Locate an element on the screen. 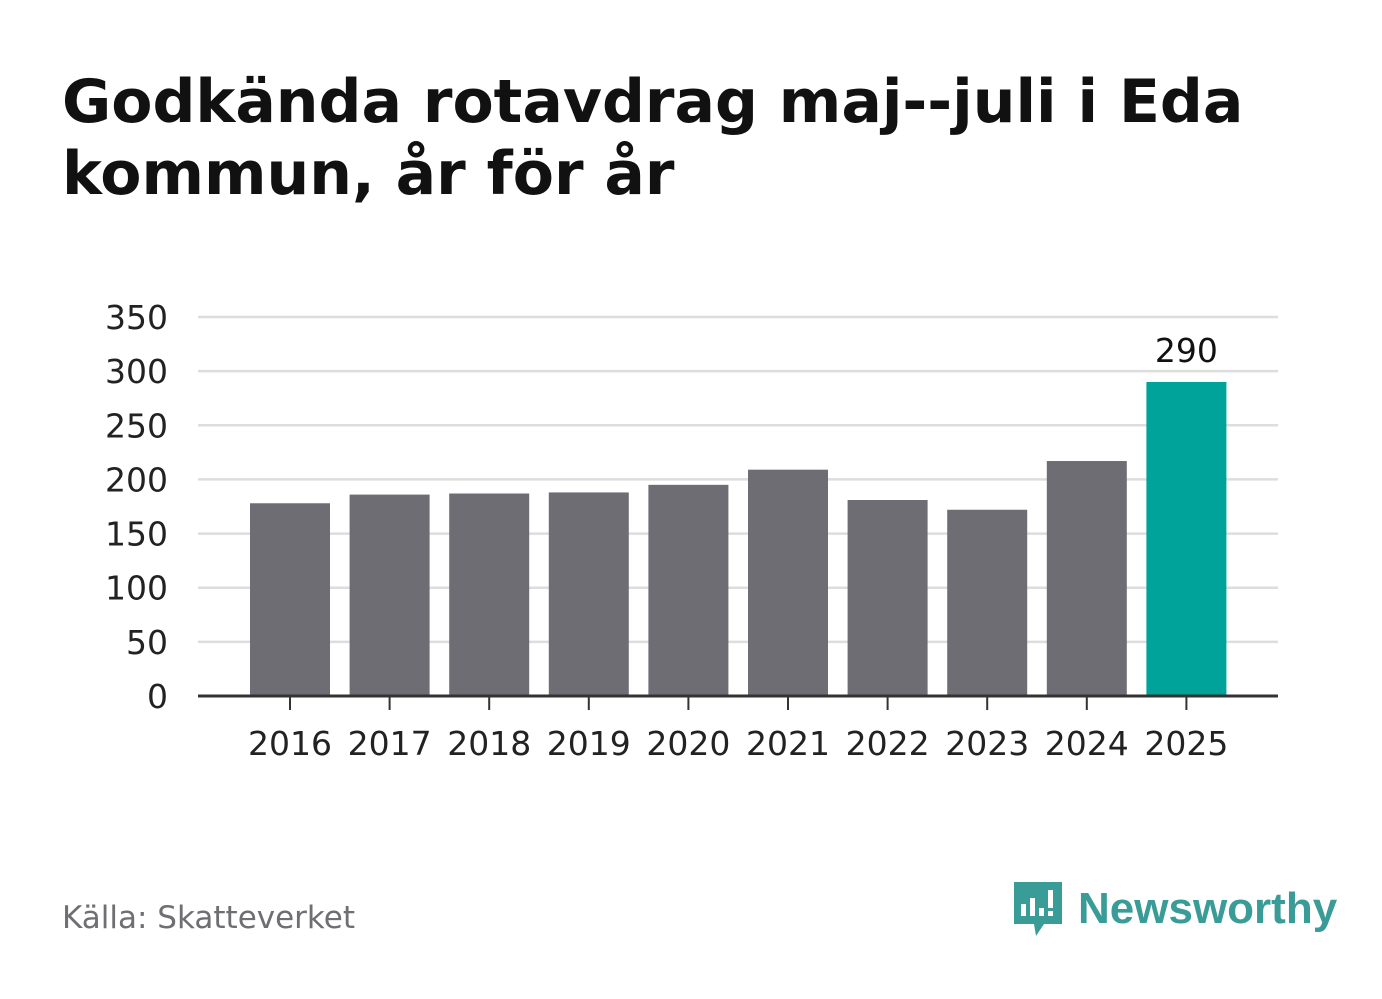 The height and width of the screenshot is (999, 1382). bar-2025 is located at coordinates (1186, 538).